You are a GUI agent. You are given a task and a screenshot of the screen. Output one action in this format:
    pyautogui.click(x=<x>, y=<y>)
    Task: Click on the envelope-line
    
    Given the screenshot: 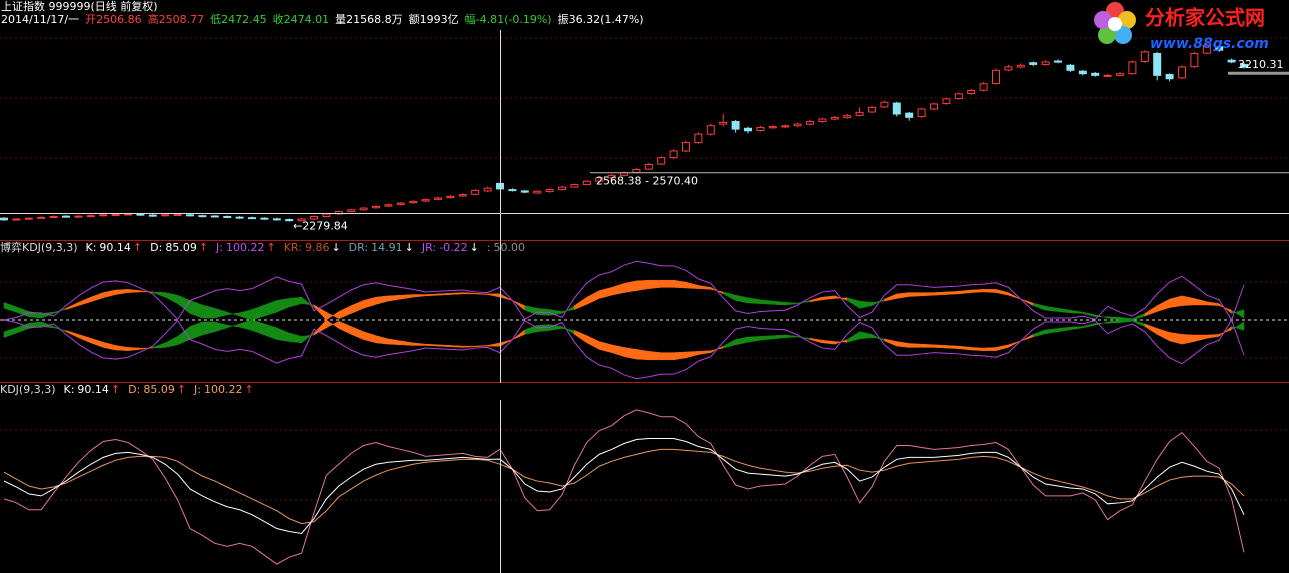 What is the action you would take?
    pyautogui.click(x=624, y=349)
    